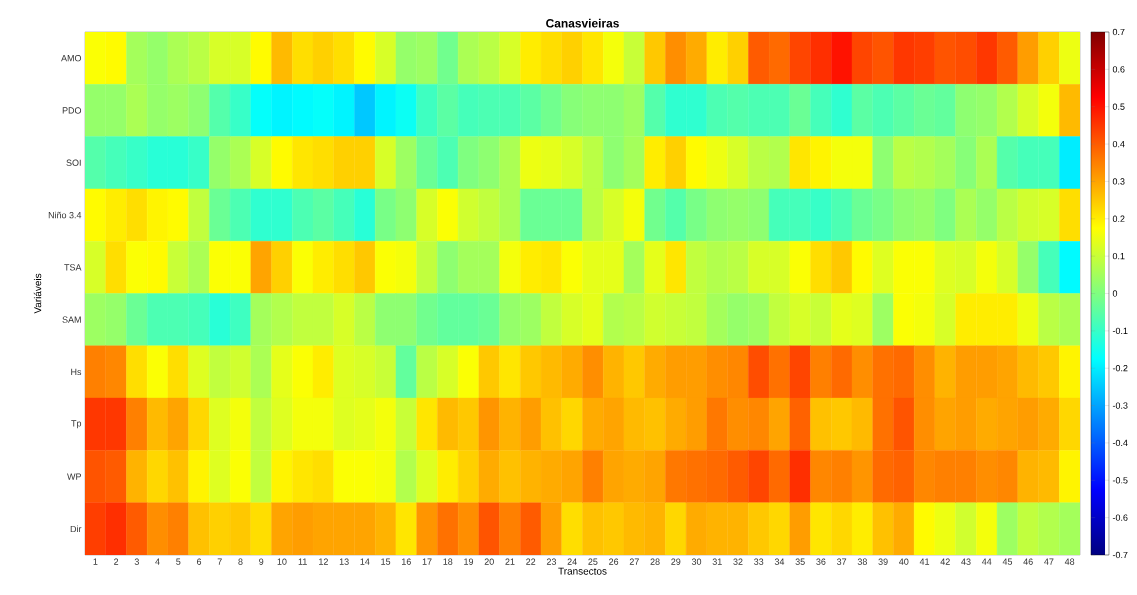  What do you see at coordinates (157, 561) in the screenshot?
I see `x-tick-label: 4` at bounding box center [157, 561].